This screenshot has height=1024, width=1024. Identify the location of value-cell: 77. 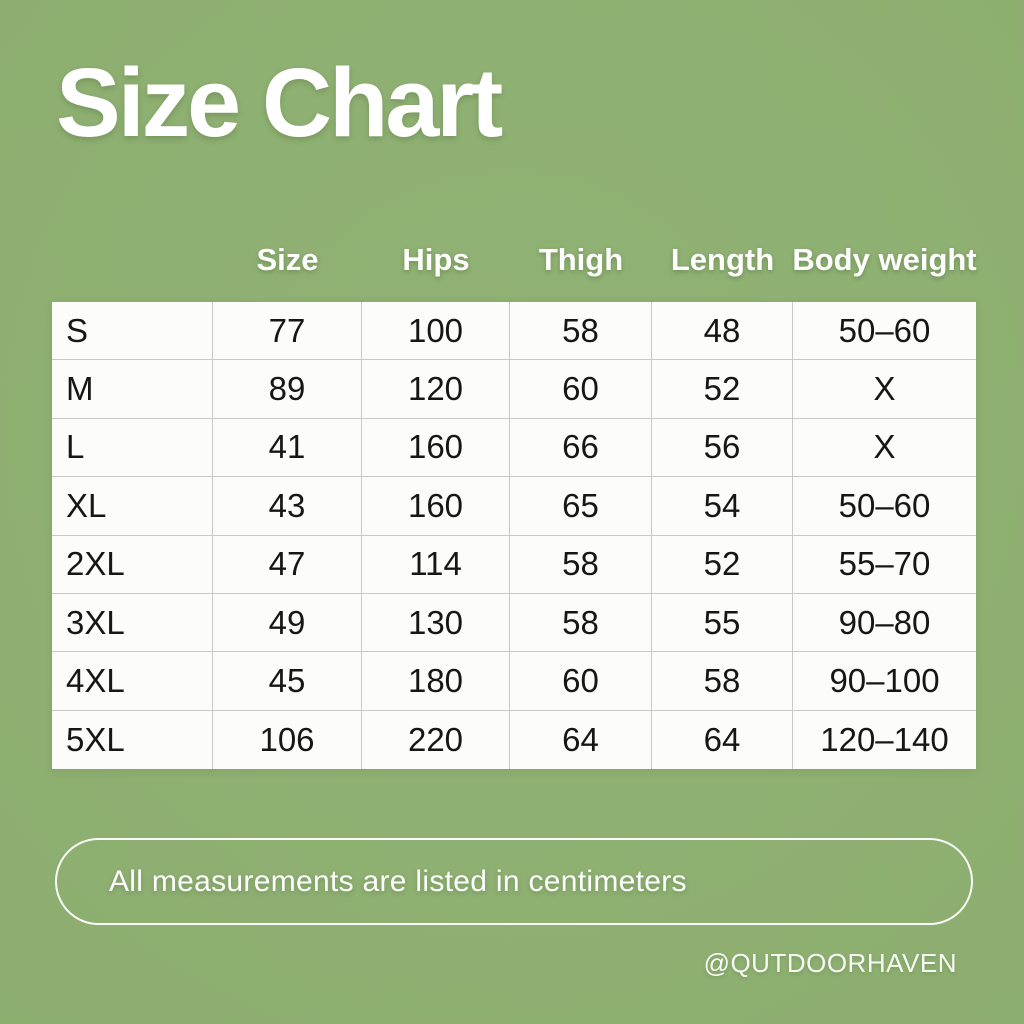
(287, 331).